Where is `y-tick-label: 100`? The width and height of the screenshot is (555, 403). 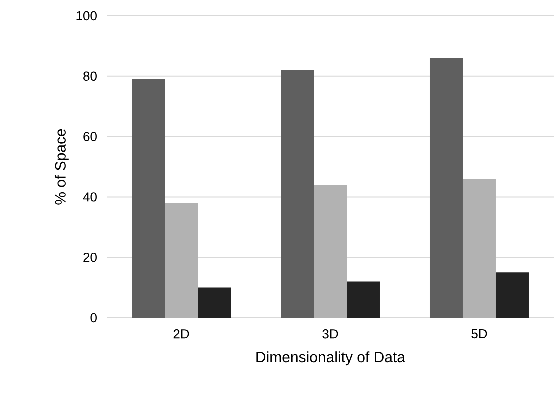 y-tick-label: 100 is located at coordinates (86, 16).